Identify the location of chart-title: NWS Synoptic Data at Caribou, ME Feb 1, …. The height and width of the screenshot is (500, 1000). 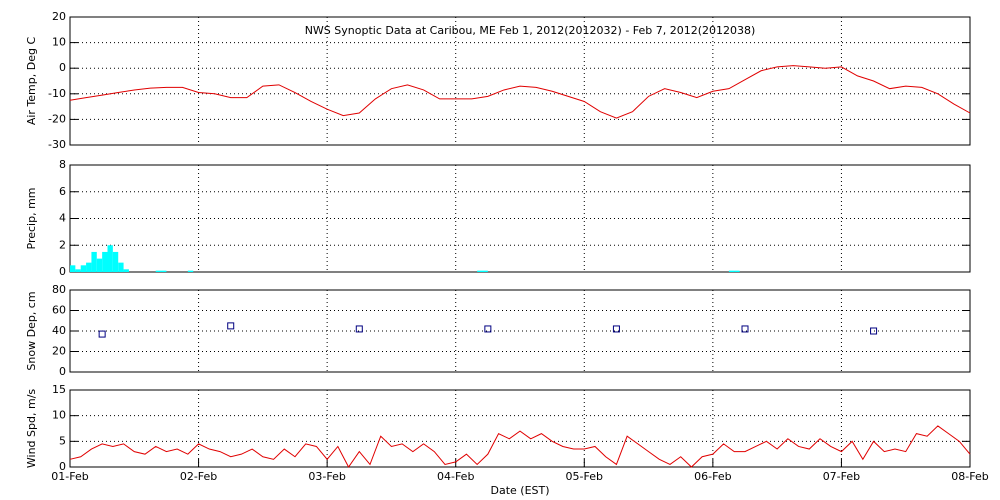
(530, 30).